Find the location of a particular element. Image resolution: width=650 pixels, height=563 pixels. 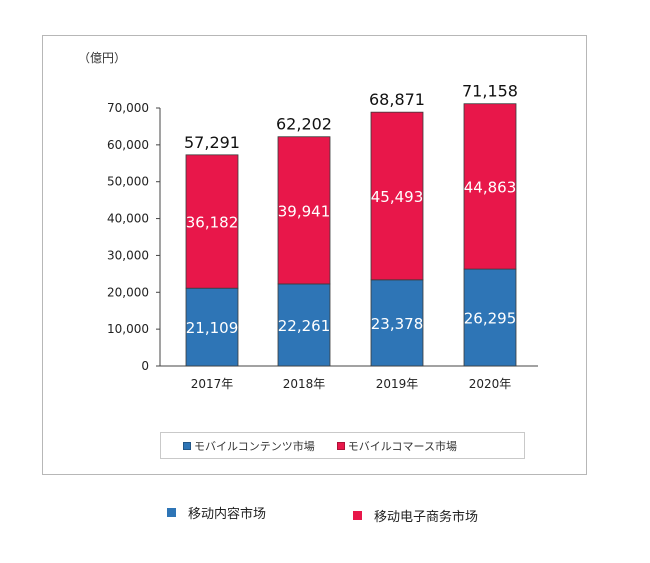

total-label: 57,291 is located at coordinates (212, 142).